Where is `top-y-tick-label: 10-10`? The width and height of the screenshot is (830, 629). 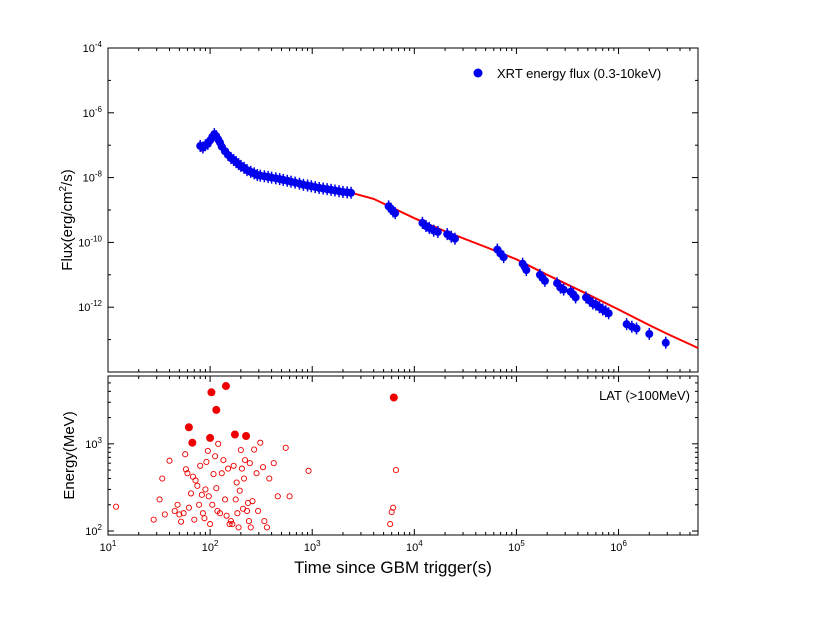
top-y-tick-label: 10-10 is located at coordinates (90, 241).